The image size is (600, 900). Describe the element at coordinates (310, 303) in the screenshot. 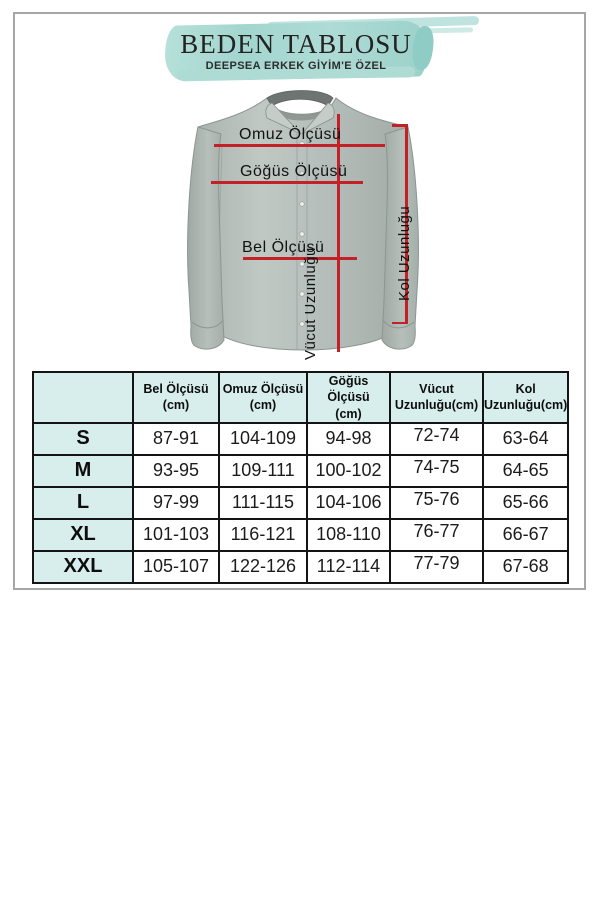

I see `body-length-label: Vücut Uzunluğu` at that location.